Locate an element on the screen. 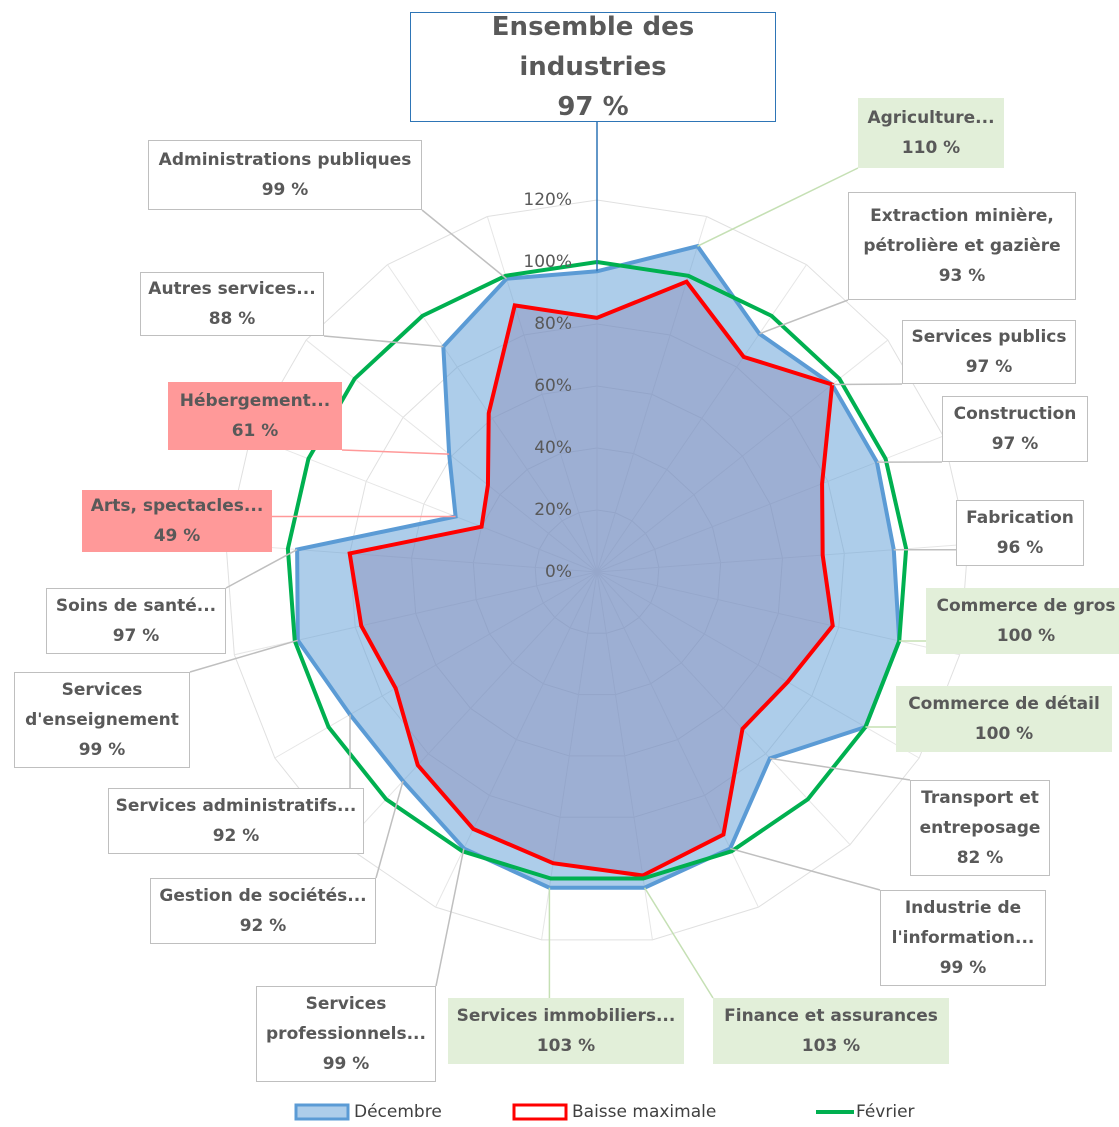 The height and width of the screenshot is (1127, 1119). category-label: Services publics is located at coordinates (989, 337).